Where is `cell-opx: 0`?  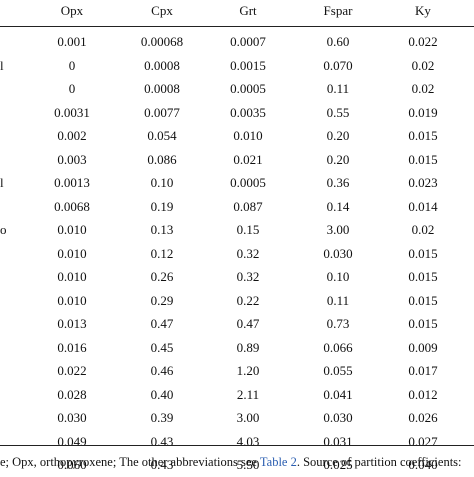
cell-opx: 0 is located at coordinates (72, 88).